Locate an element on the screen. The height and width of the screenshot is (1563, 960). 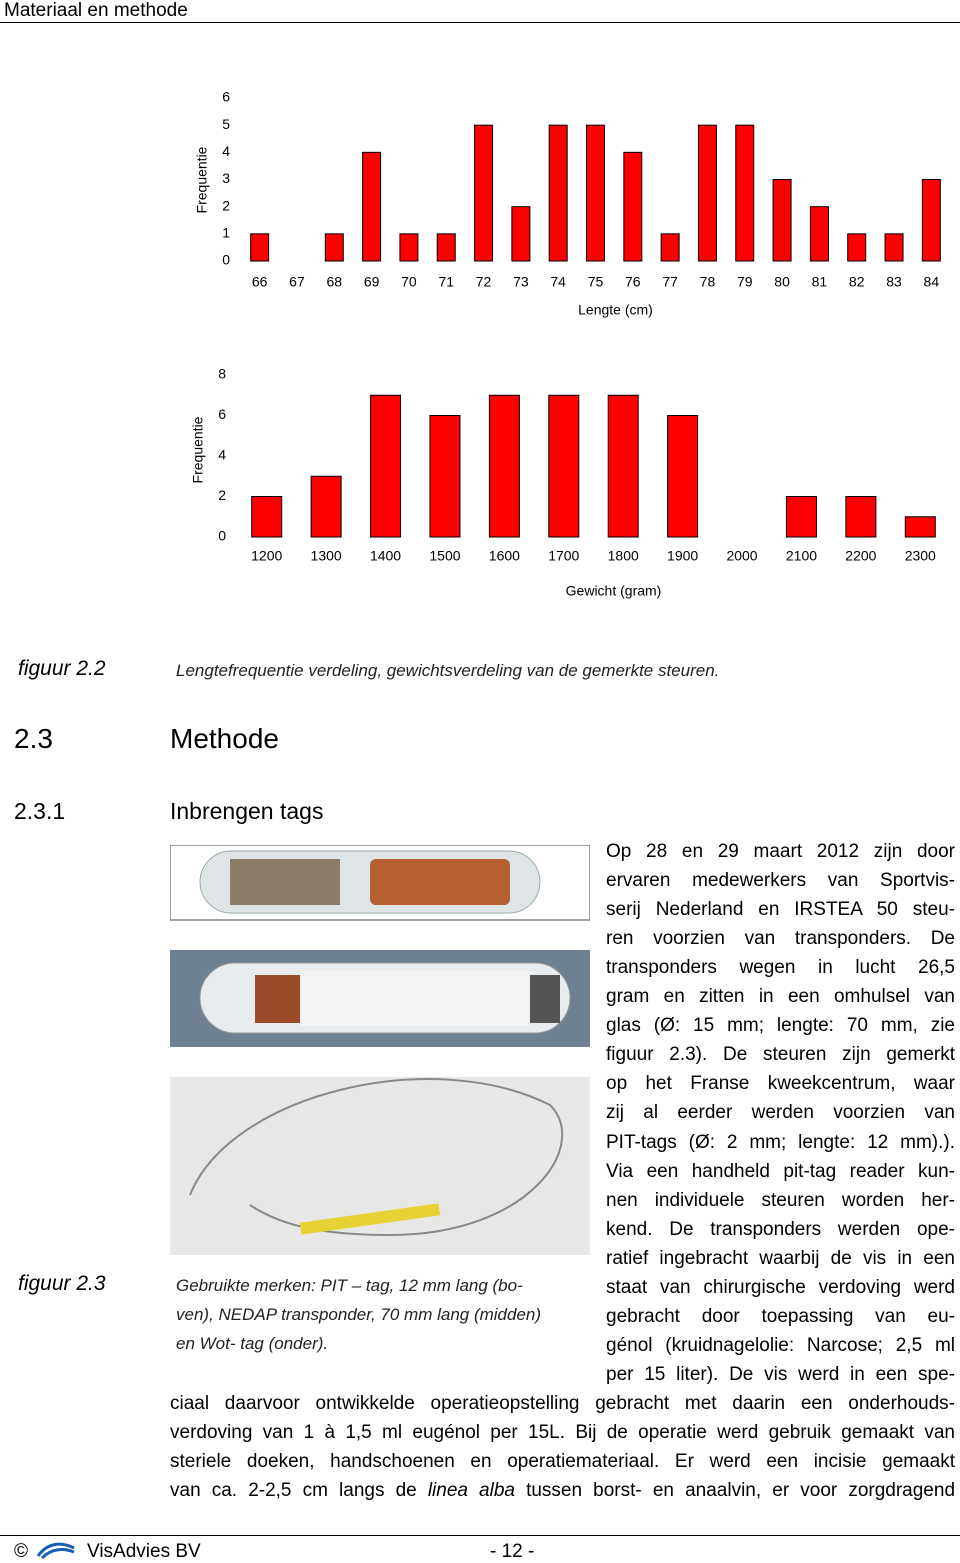
y-tick-label: 6 is located at coordinates (222, 414).